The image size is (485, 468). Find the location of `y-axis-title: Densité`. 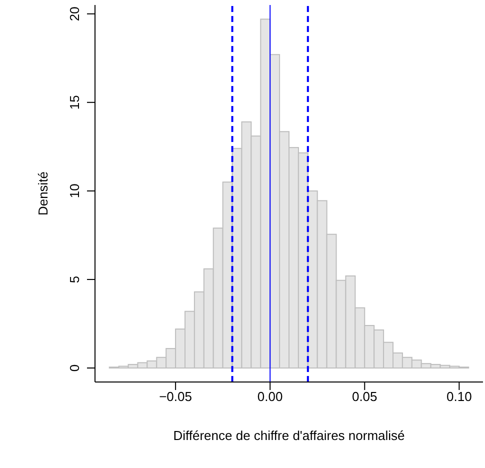

y-axis-title: Densité is located at coordinates (43, 193).